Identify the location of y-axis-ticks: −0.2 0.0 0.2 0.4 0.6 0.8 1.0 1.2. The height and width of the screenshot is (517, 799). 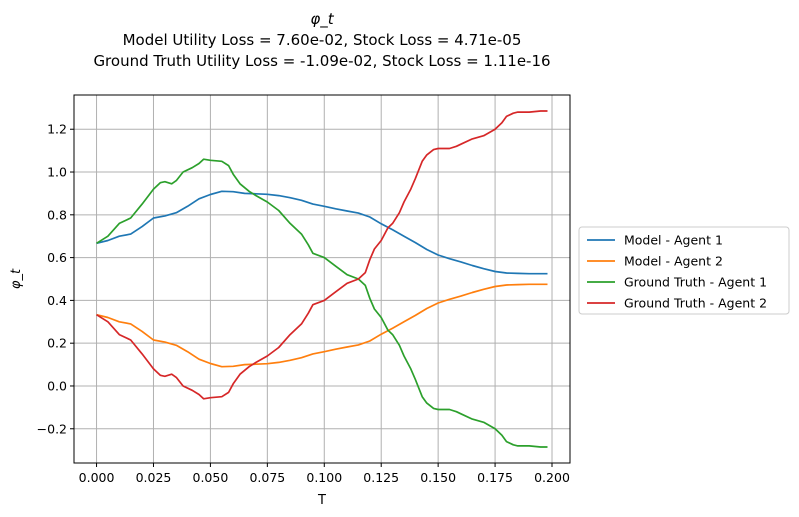
(55, 279).